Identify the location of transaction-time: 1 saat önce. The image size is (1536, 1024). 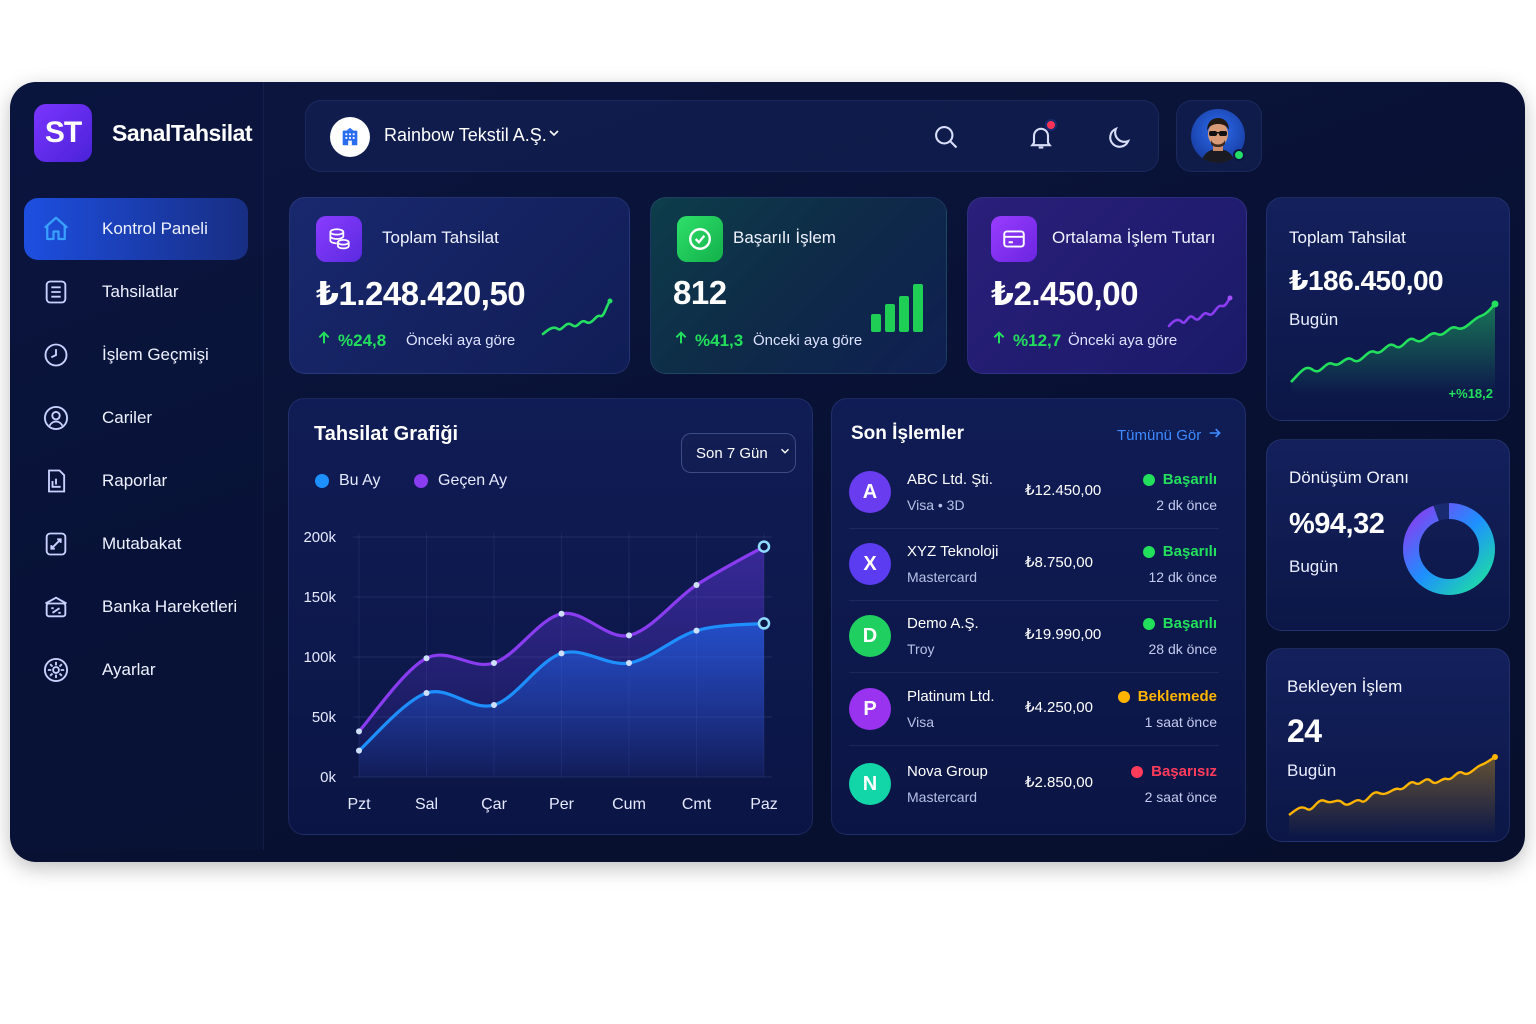
(1180, 722).